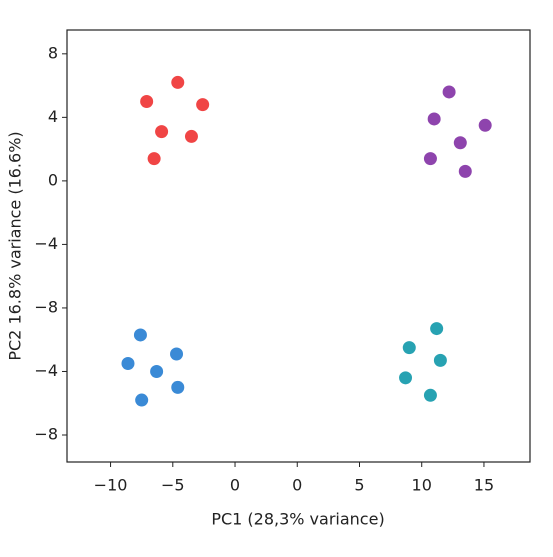  I want to click on y-axis-label: PC2 16.8% variance (16.6%), so click(15, 245).